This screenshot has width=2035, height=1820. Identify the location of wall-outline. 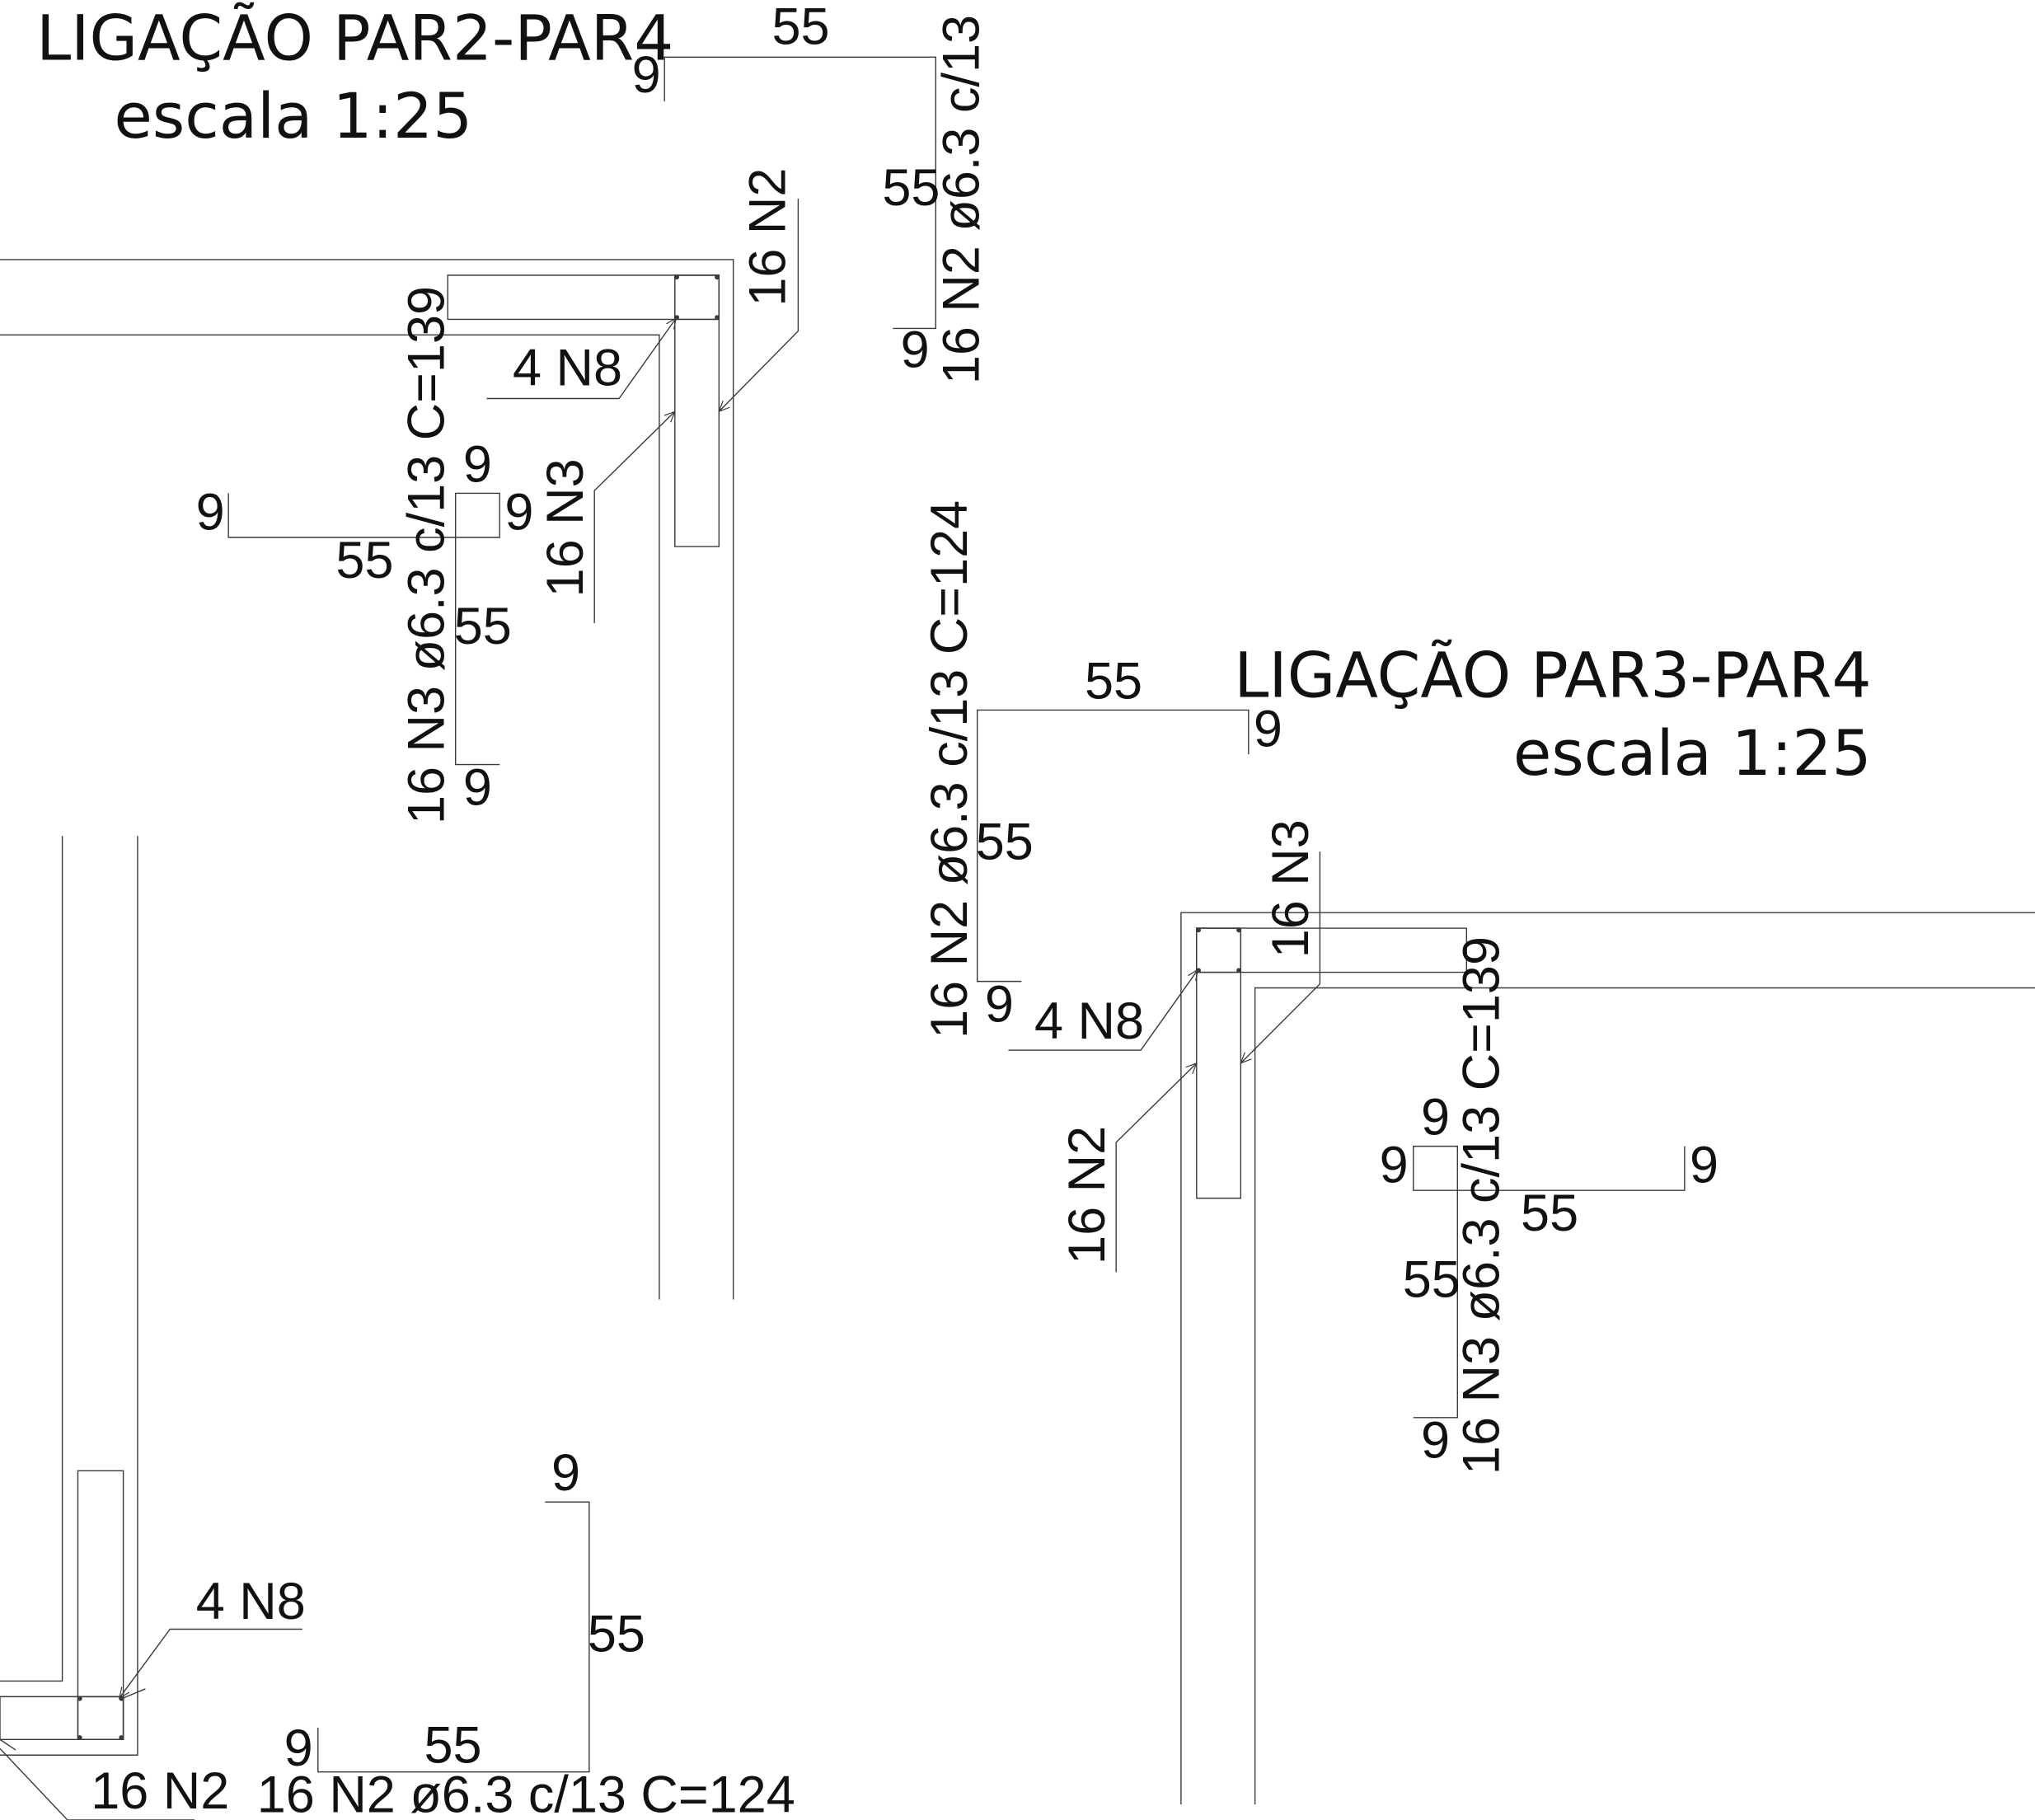
(69, 1295).